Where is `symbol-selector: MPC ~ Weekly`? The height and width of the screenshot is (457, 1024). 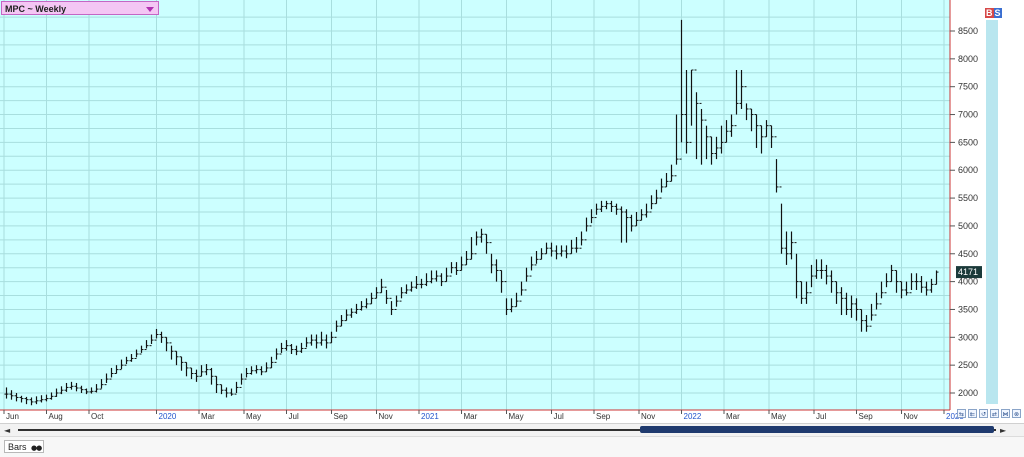
symbol-selector: MPC ~ Weekly is located at coordinates (80, 8).